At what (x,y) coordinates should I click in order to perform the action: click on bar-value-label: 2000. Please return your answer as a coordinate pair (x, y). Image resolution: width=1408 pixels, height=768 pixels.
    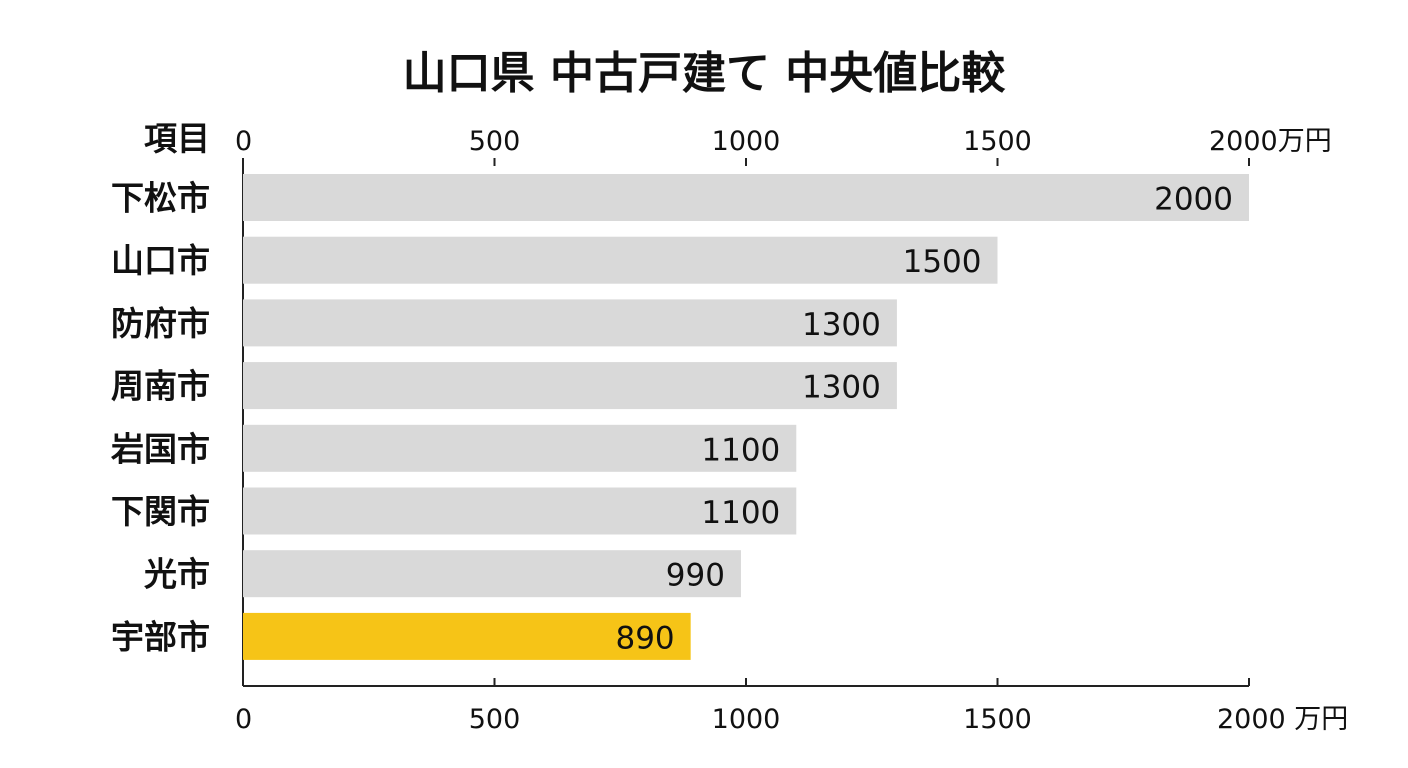
    Looking at the image, I should click on (1193, 200).